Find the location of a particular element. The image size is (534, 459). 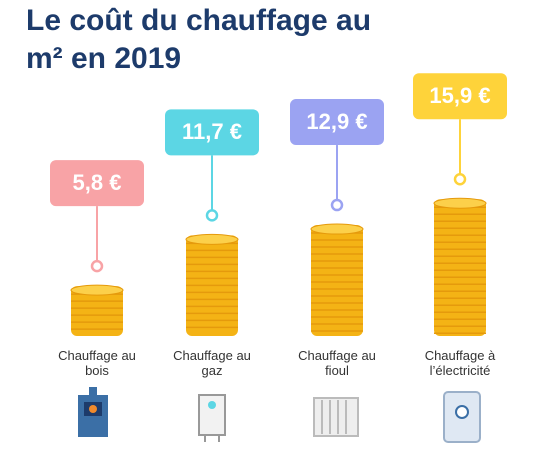

value-label: 5,8 € is located at coordinates (97, 182).